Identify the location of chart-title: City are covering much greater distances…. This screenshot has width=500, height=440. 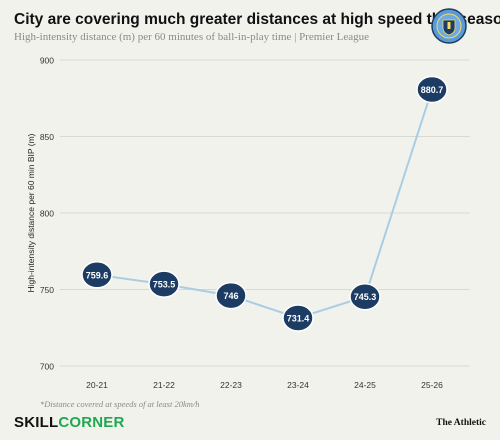
(257, 19).